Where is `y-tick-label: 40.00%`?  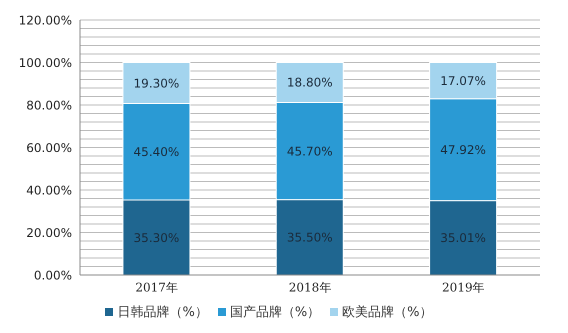 y-tick-label: 40.00% is located at coordinates (49, 190).